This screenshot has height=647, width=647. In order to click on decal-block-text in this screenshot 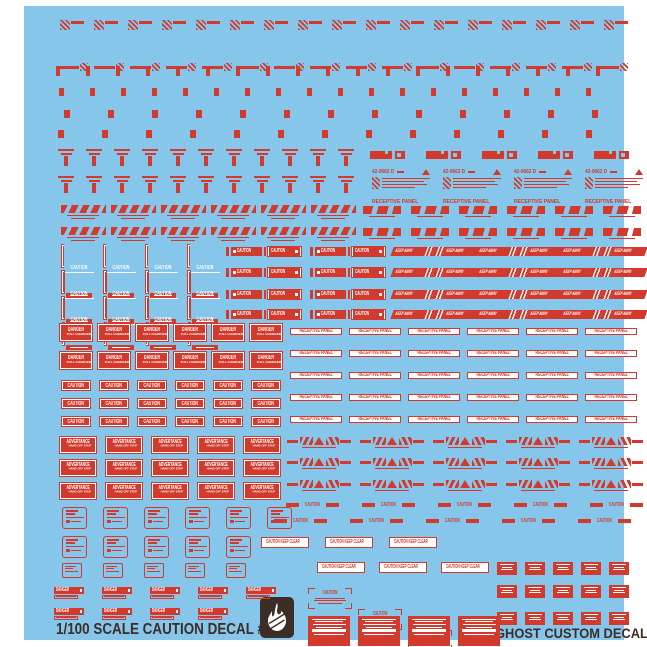, I will do `click(376, 114)`.